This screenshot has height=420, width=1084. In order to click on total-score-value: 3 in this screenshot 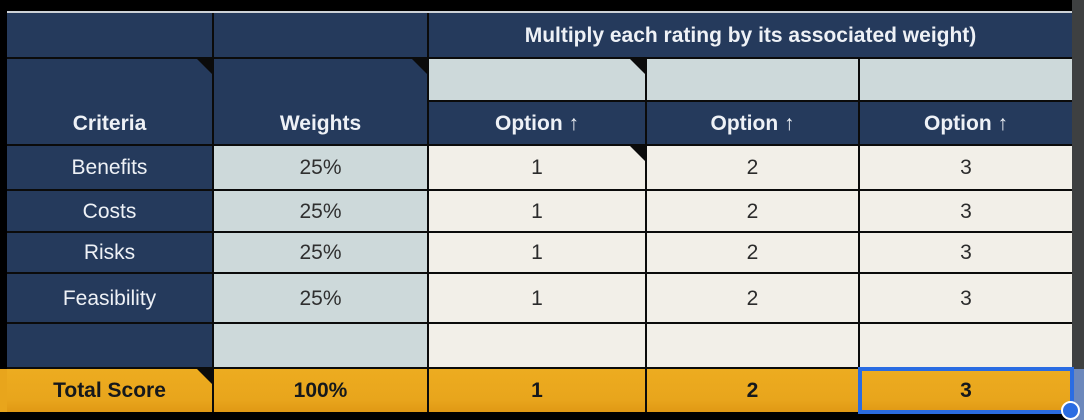, I will do `click(966, 390)`.